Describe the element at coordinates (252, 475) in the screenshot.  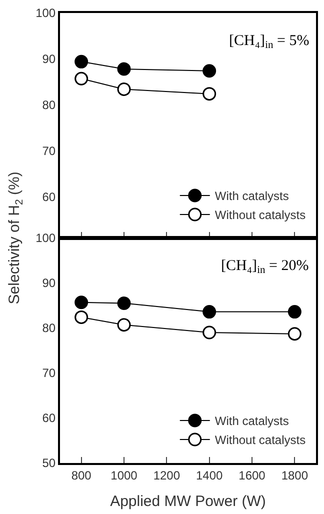
I see `x-tick-label: 1600` at that location.